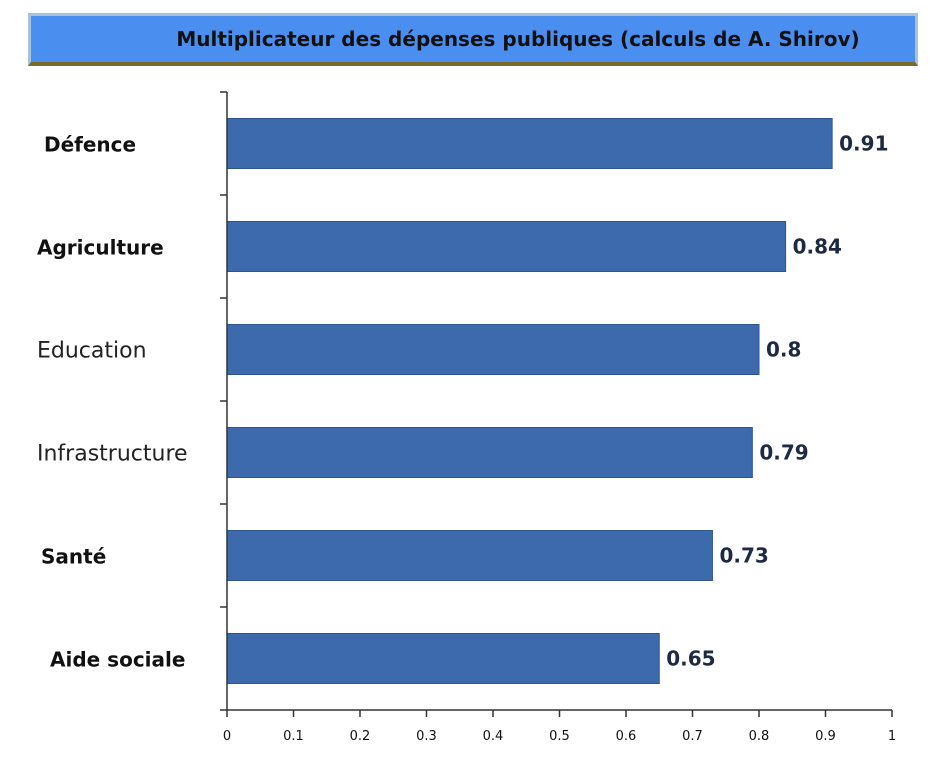 This screenshot has height=759, width=949. What do you see at coordinates (626, 736) in the screenshot?
I see `x-tick-label-6: 0.6` at bounding box center [626, 736].